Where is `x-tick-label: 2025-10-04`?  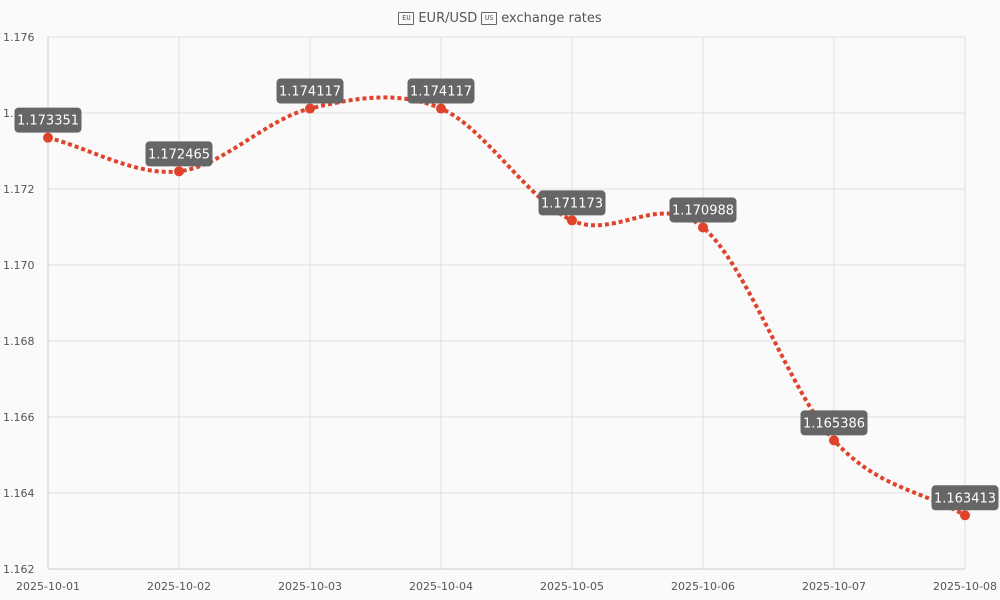
x-tick-label: 2025-10-04 is located at coordinates (441, 586).